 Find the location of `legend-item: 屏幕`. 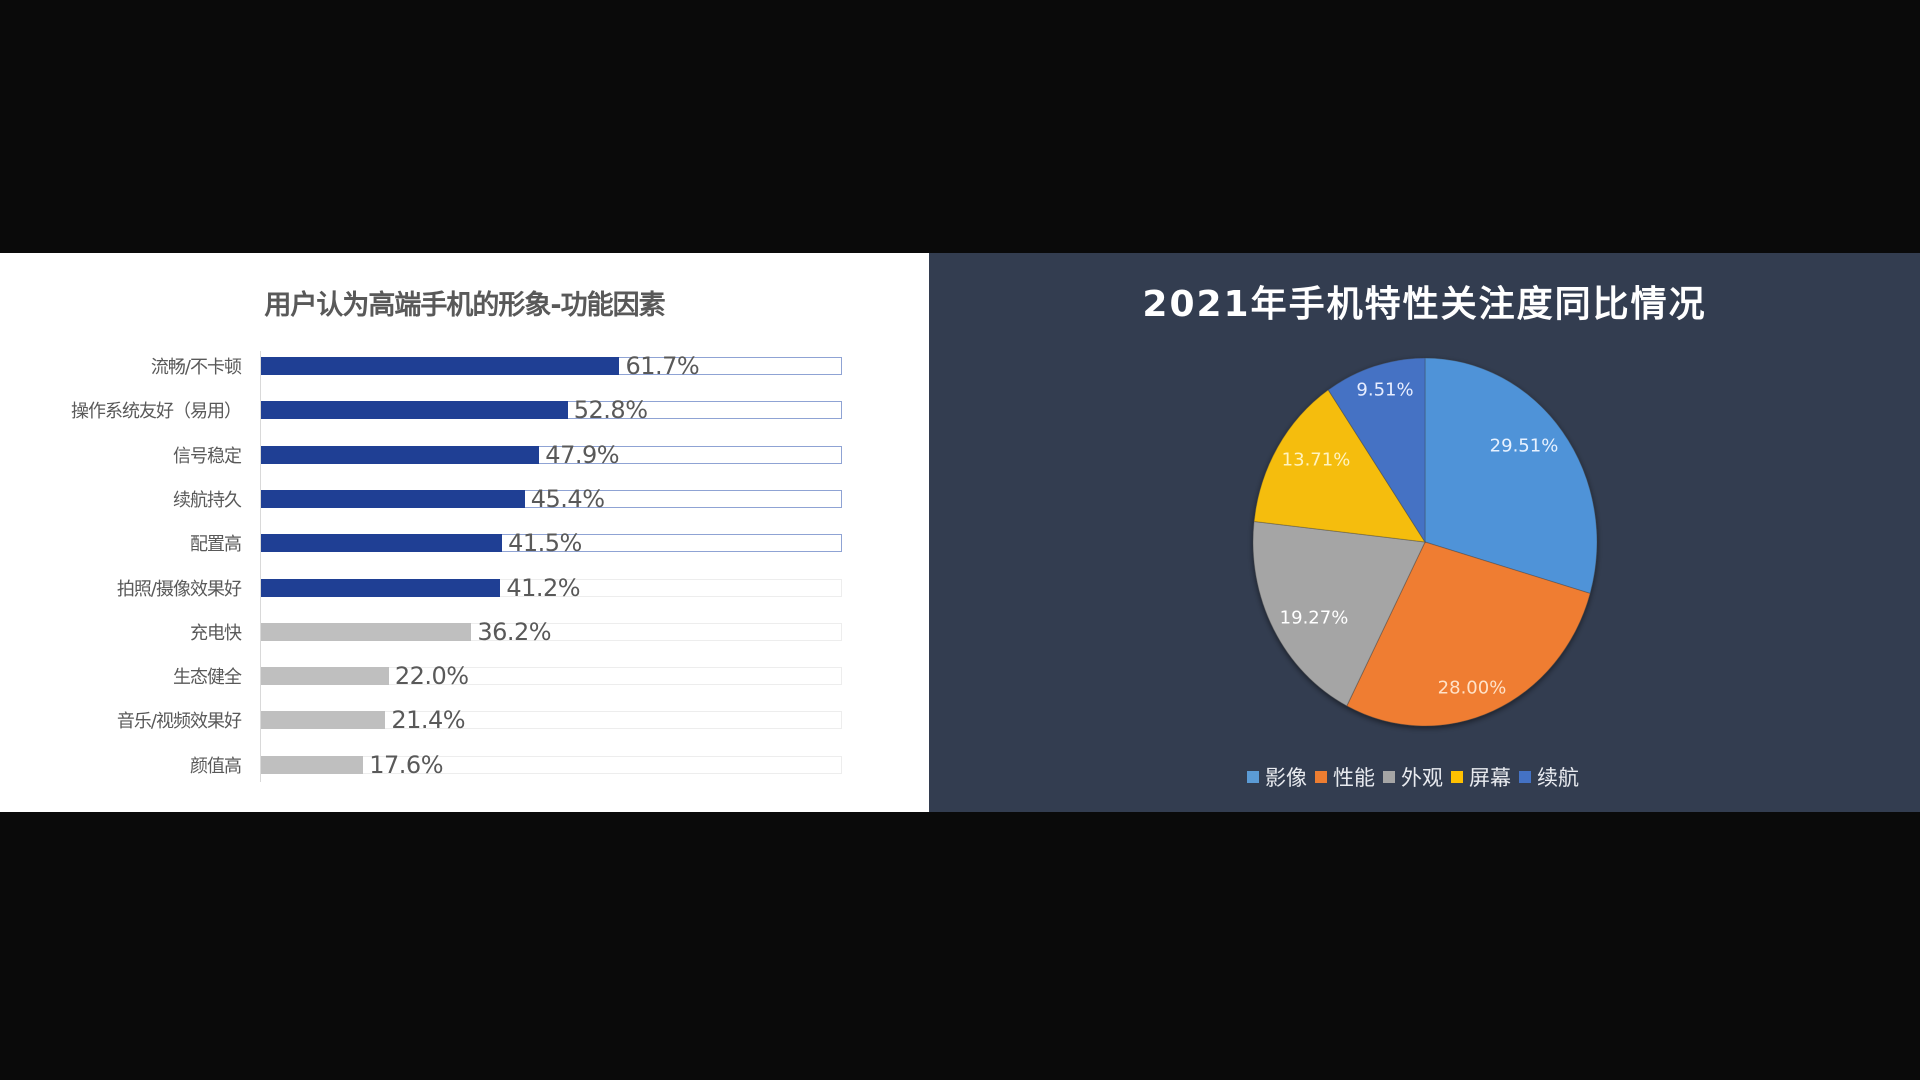

legend-item: 屏幕 is located at coordinates (1481, 777).